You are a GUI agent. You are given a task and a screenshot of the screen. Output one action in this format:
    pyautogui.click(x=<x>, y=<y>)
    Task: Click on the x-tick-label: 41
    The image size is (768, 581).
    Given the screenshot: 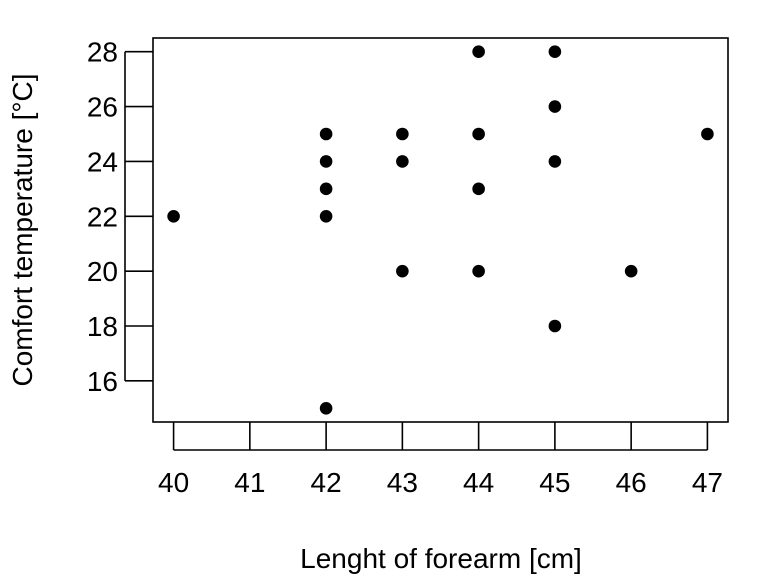 What is the action you would take?
    pyautogui.click(x=249, y=482)
    